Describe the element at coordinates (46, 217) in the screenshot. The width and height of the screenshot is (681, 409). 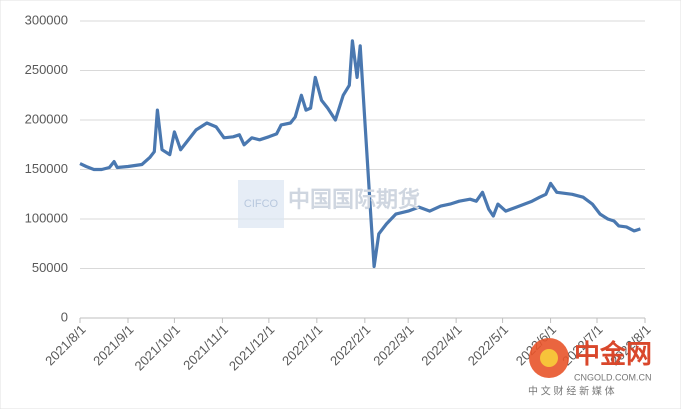
I see `y-tick-label: 100000` at that location.